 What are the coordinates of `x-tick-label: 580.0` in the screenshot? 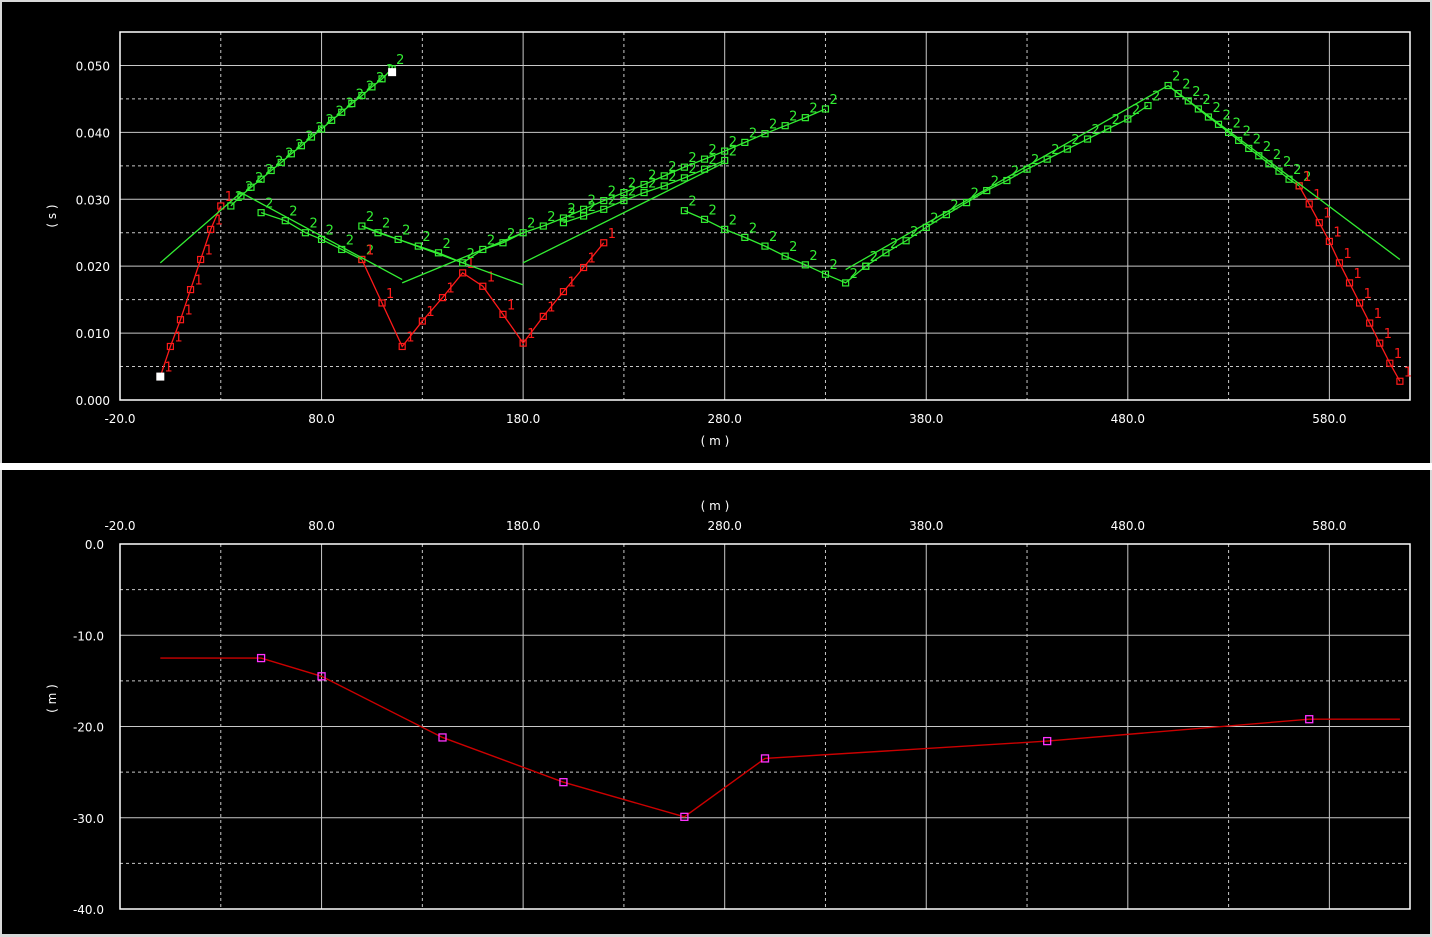 It's located at (1329, 419).